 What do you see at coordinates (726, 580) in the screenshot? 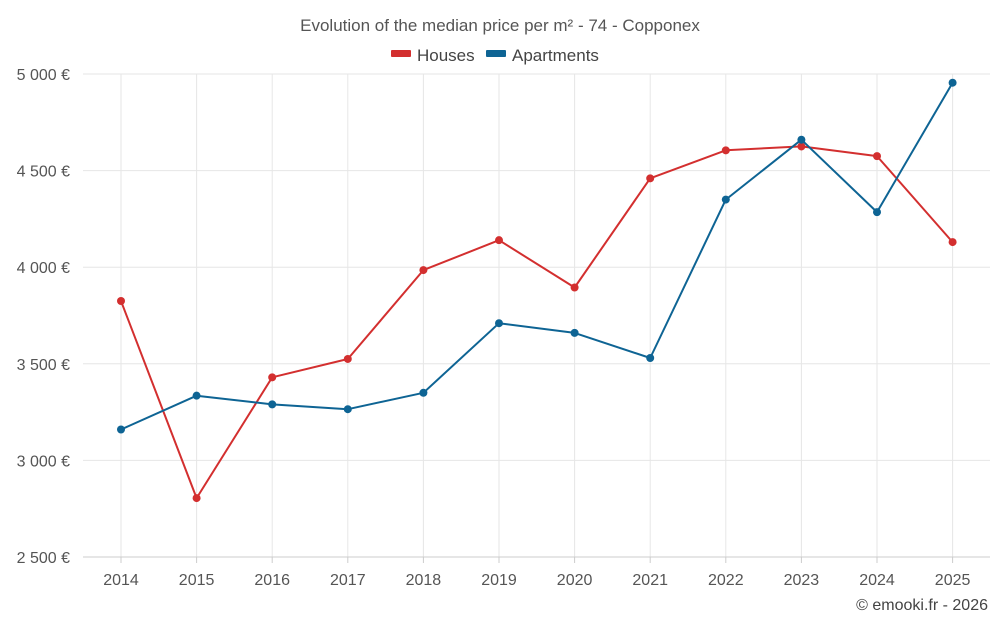
I see `x-tick-label: 2022` at bounding box center [726, 580].